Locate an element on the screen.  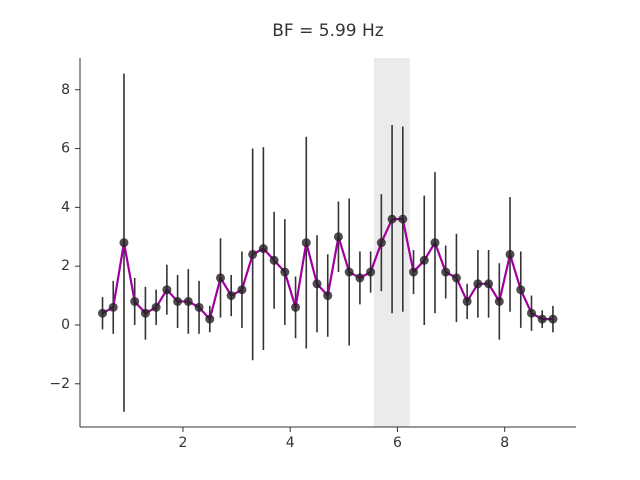
y-tick-label: 8 is located at coordinates (65, 90).